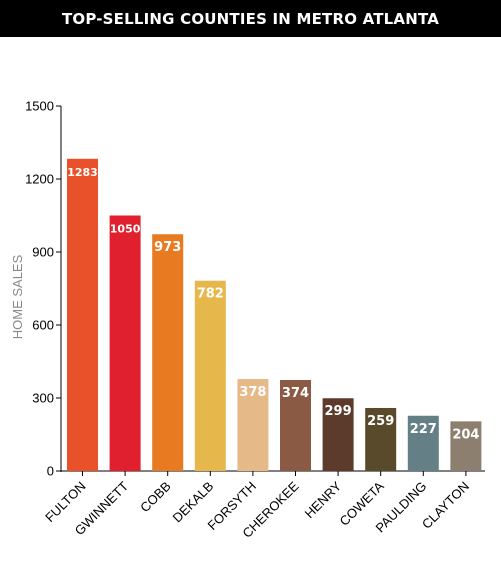 The image size is (501, 584). What do you see at coordinates (295, 393) in the screenshot?
I see `data-label: 374` at bounding box center [295, 393].